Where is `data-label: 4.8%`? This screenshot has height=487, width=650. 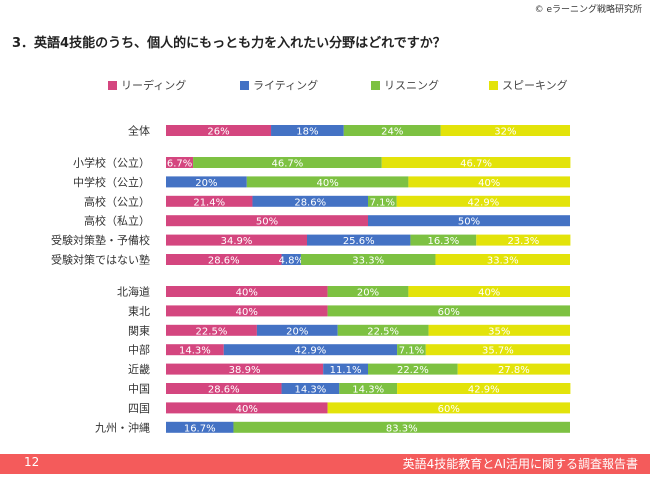
data-label: 4.8% is located at coordinates (291, 261).